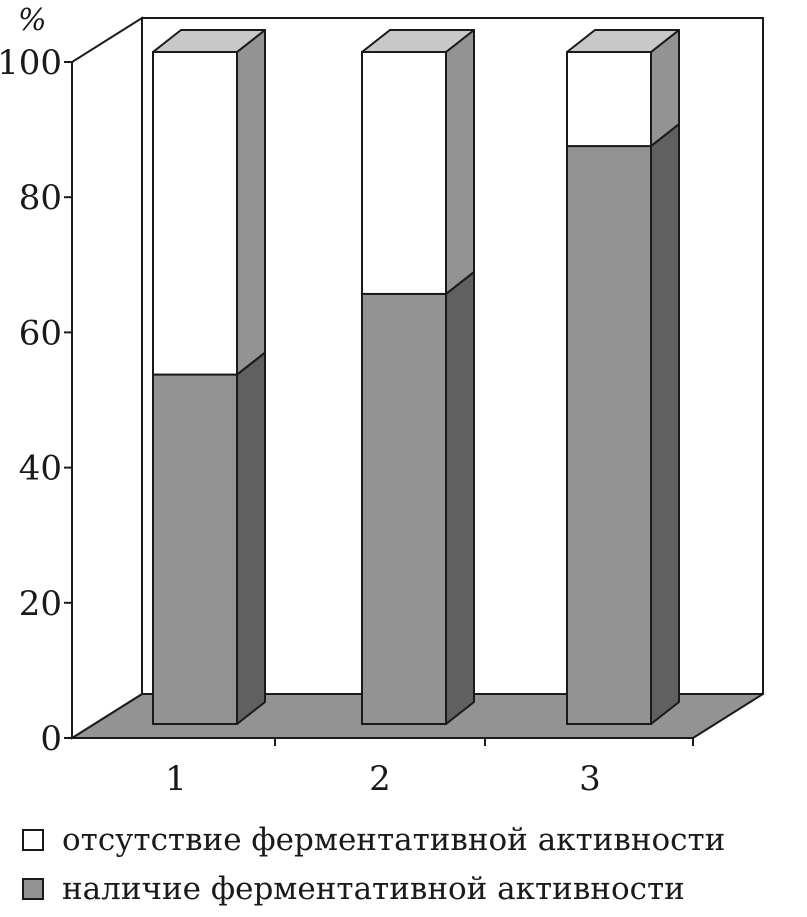  Describe the element at coordinates (33, 840) in the screenshot. I see `legend-swatch-absence` at that location.